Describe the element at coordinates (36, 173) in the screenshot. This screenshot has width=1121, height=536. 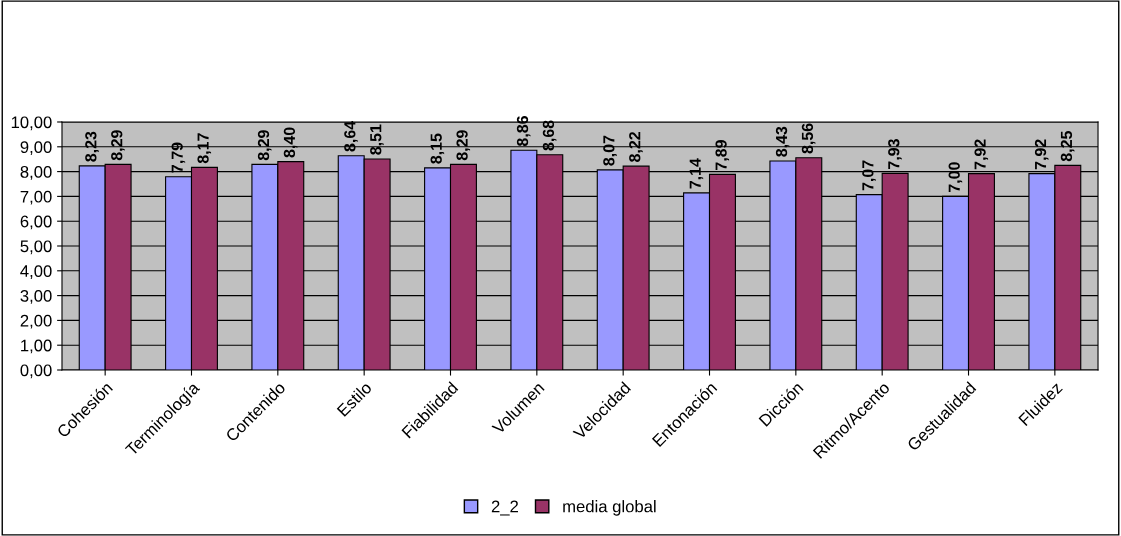
I see `y-tick-label: 8,00` at that location.